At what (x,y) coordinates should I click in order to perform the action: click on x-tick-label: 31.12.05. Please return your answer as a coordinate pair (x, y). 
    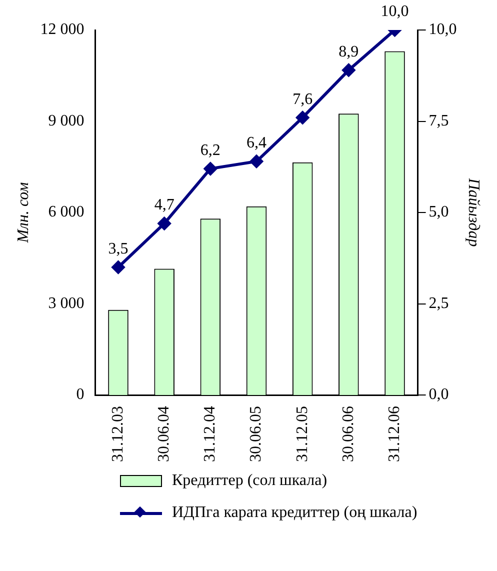
    Looking at the image, I should click on (302, 434).